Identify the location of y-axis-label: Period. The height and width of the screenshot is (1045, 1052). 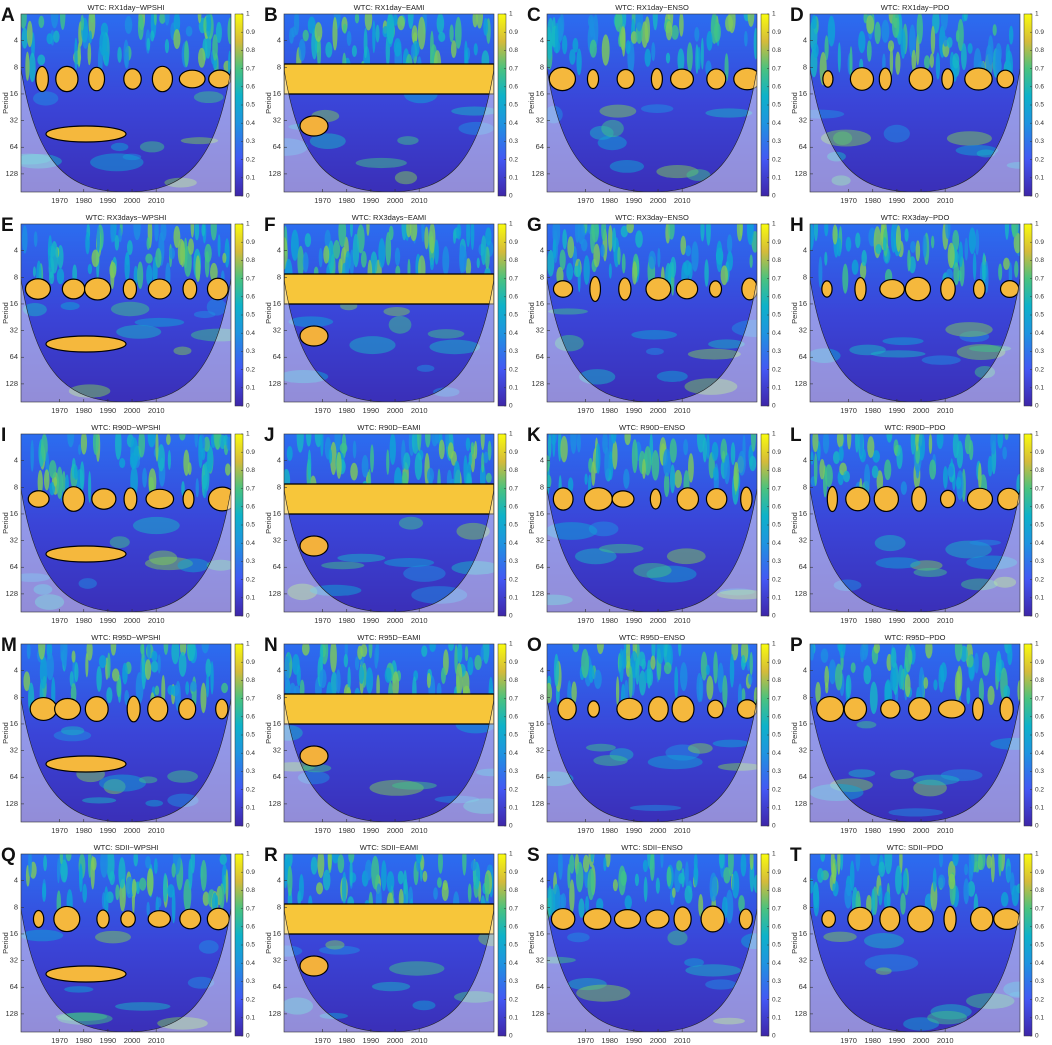
(794, 313).